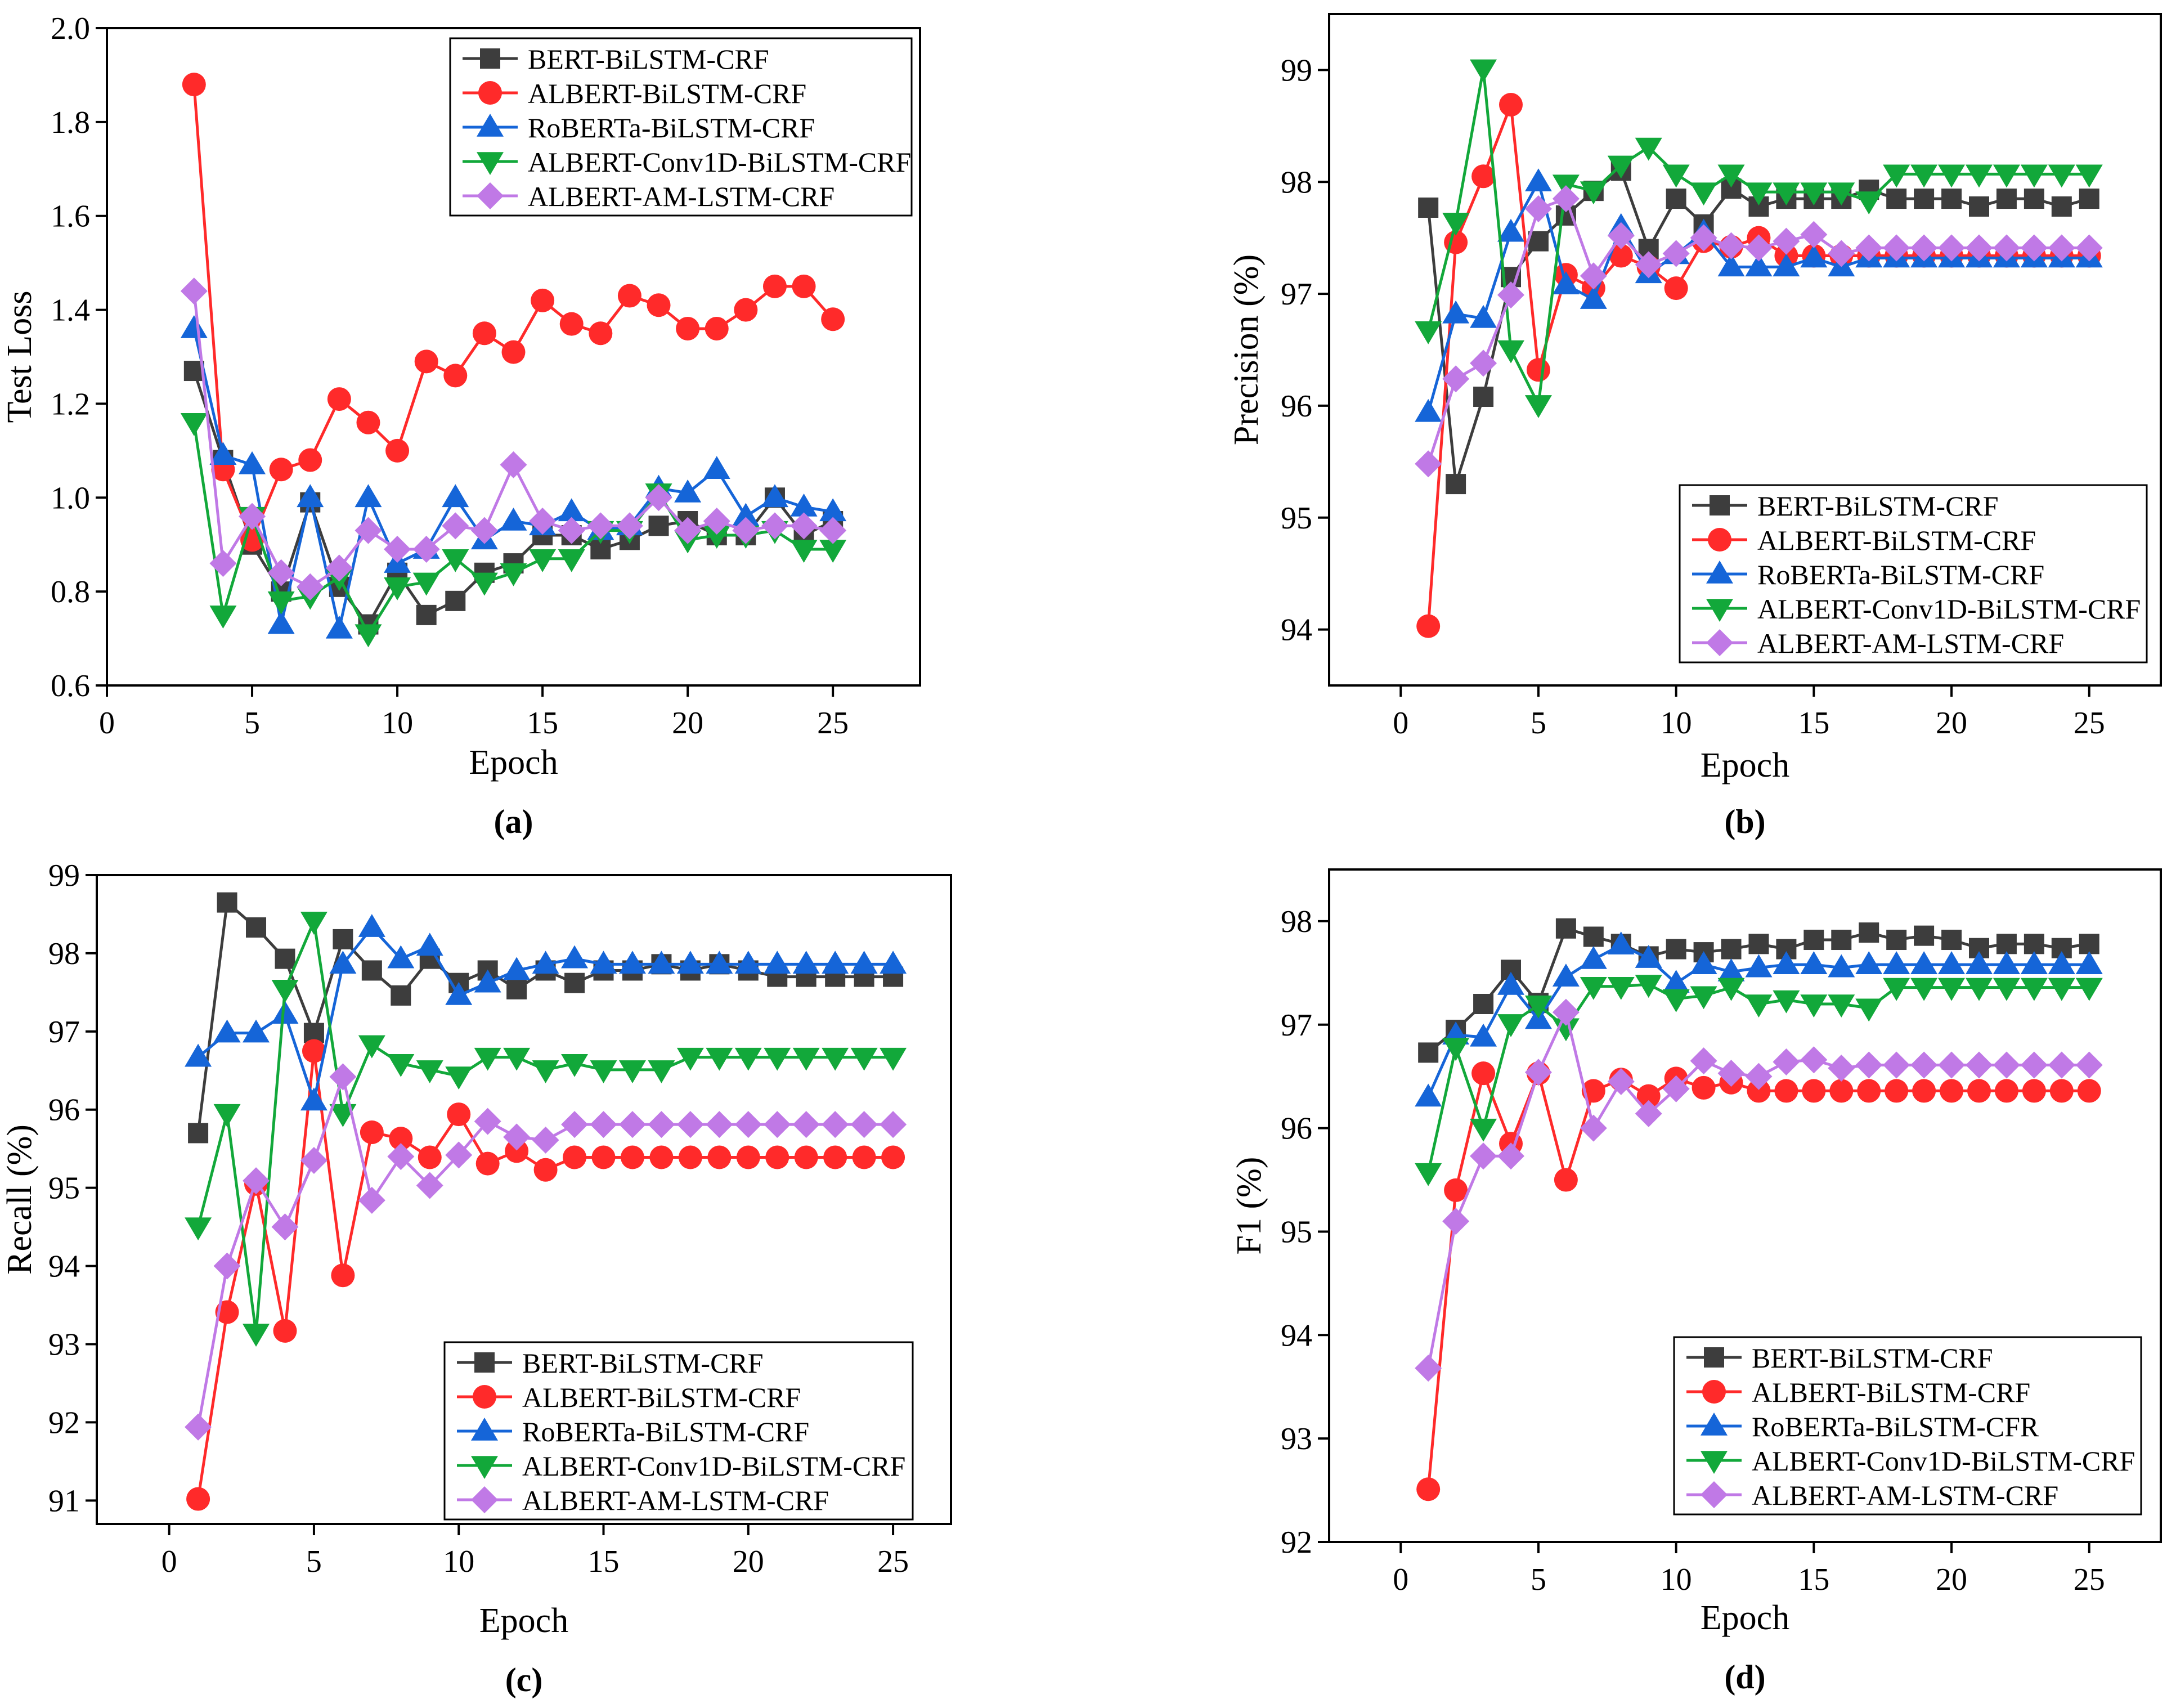 This screenshot has width=2167, height=1708. Describe the element at coordinates (1910, 643) in the screenshot. I see `chart-b-legend-entry: ALBERT-AM-LSTM-CRF` at that location.